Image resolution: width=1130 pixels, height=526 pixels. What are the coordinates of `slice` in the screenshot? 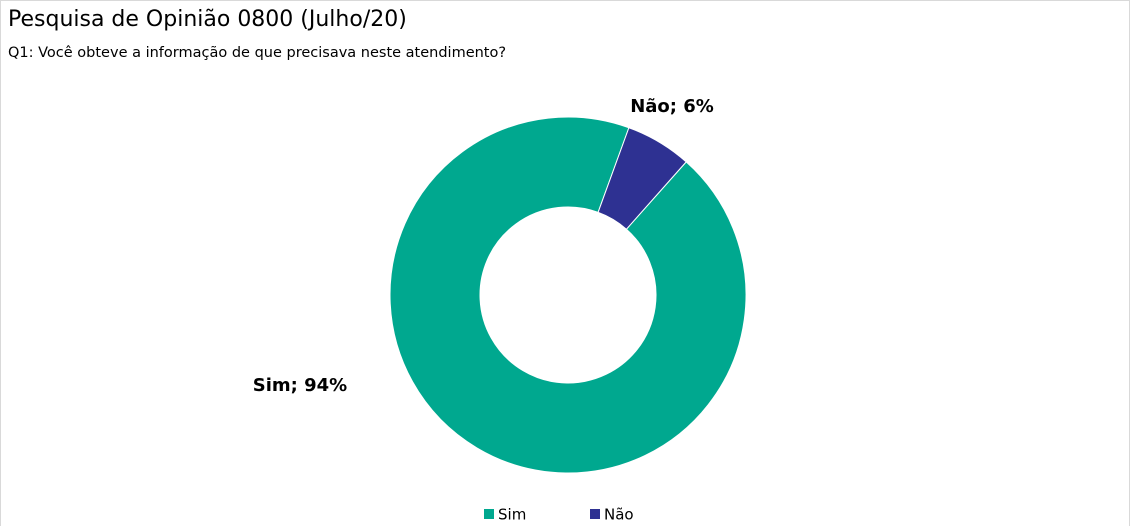 It's located at (642, 178).